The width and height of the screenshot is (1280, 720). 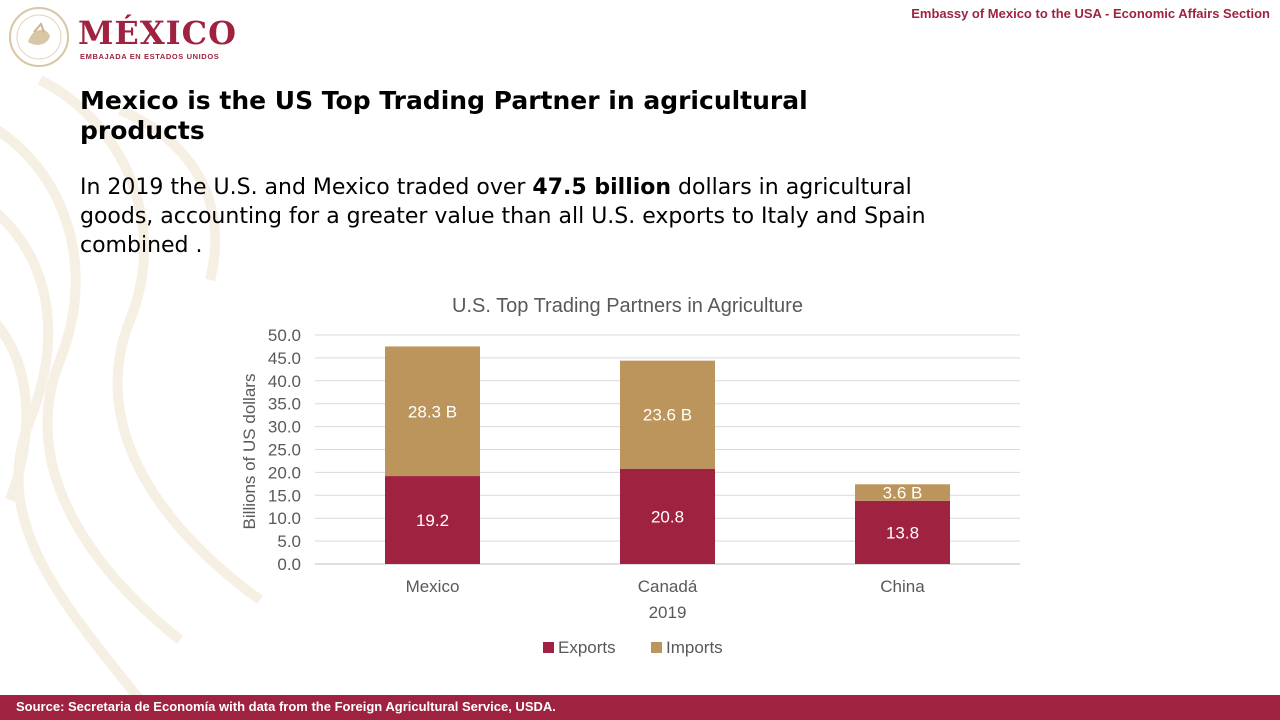 I want to click on brand-wordmark: MÉXICO, so click(x=157, y=33).